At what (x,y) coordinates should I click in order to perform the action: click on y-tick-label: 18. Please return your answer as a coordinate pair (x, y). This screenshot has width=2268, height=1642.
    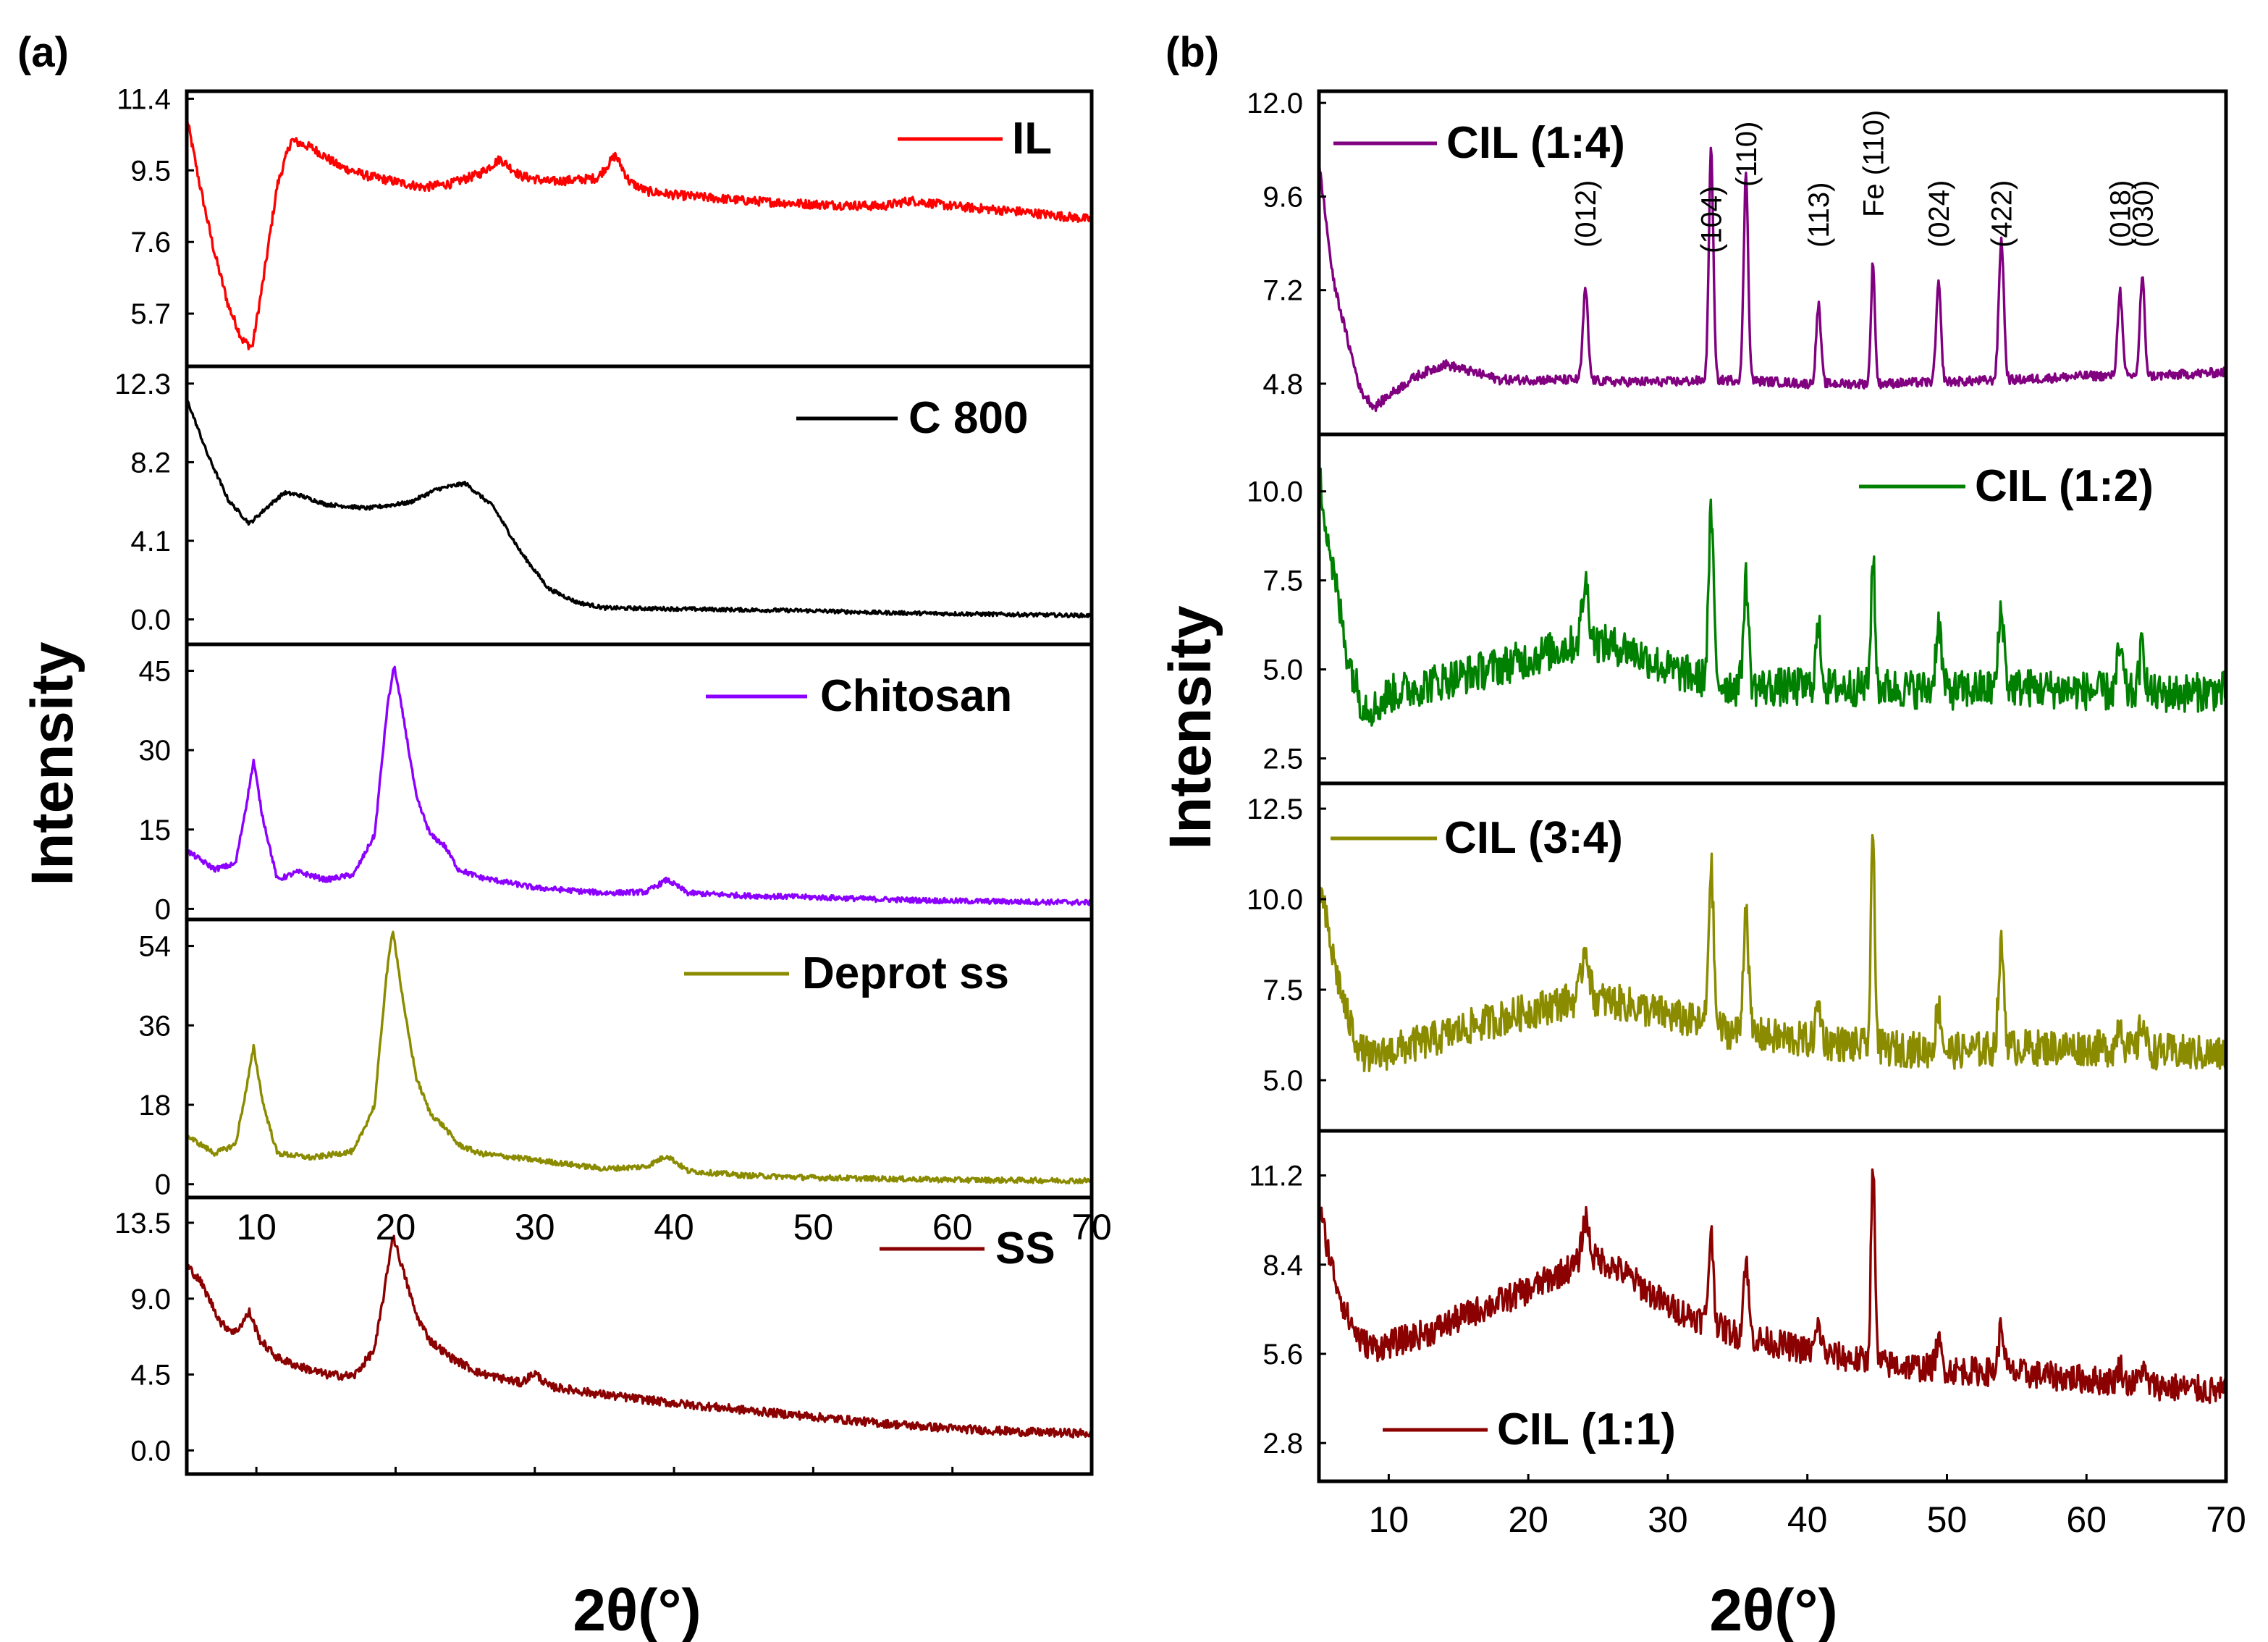
    Looking at the image, I should click on (155, 1105).